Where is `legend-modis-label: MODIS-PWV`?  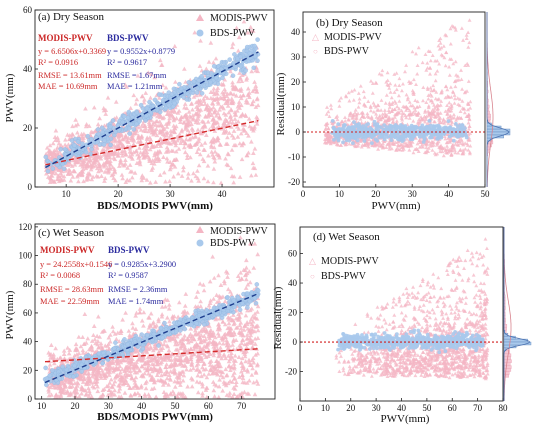
legend-modis-label: MODIS-PWV is located at coordinates (353, 37).